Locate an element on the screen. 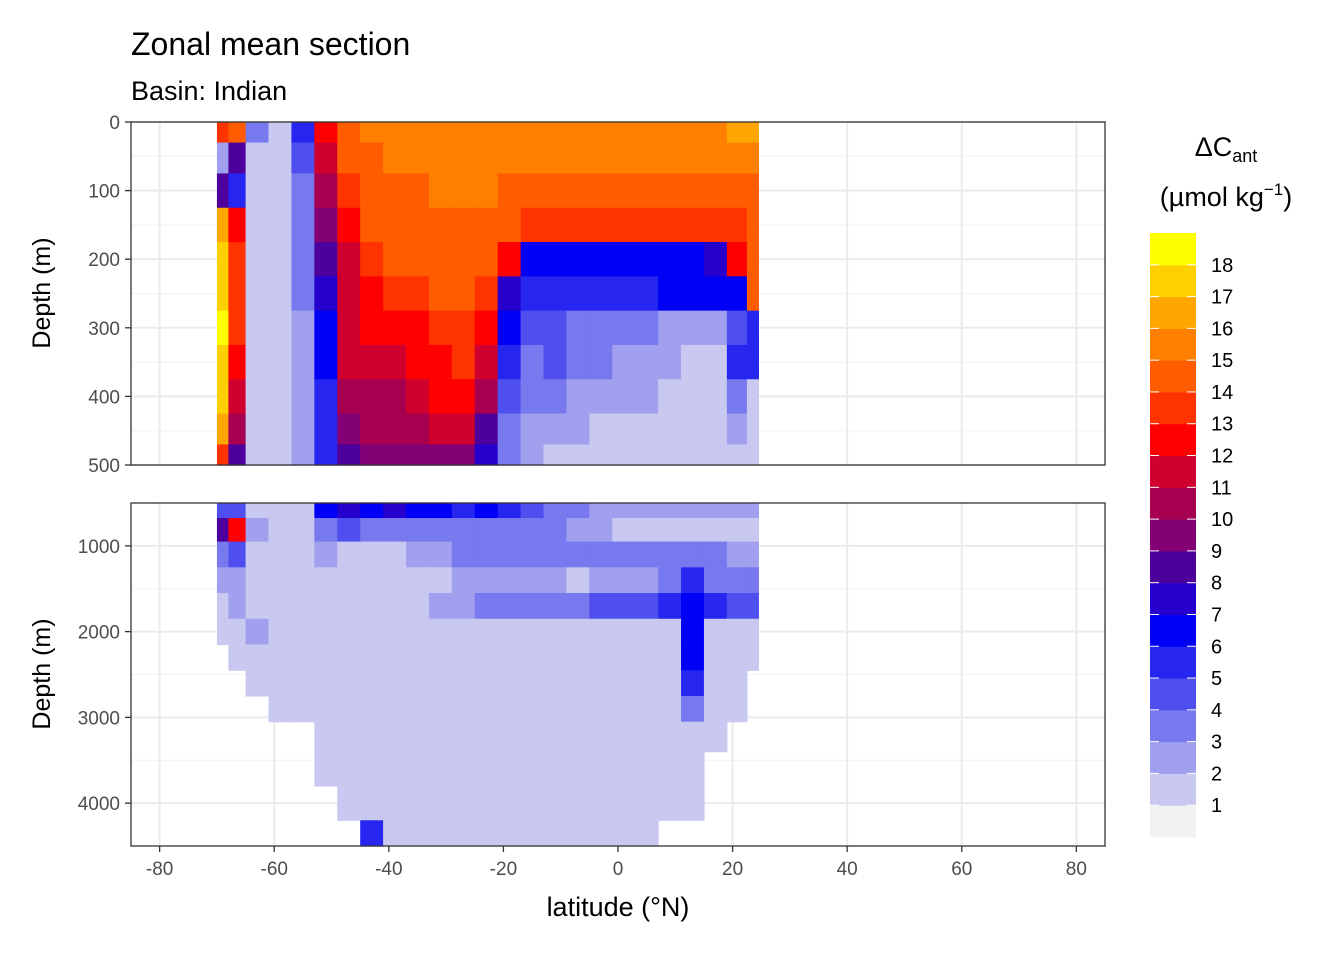 The height and width of the screenshot is (965, 1344). y-tick-label: 400 is located at coordinates (104, 397).